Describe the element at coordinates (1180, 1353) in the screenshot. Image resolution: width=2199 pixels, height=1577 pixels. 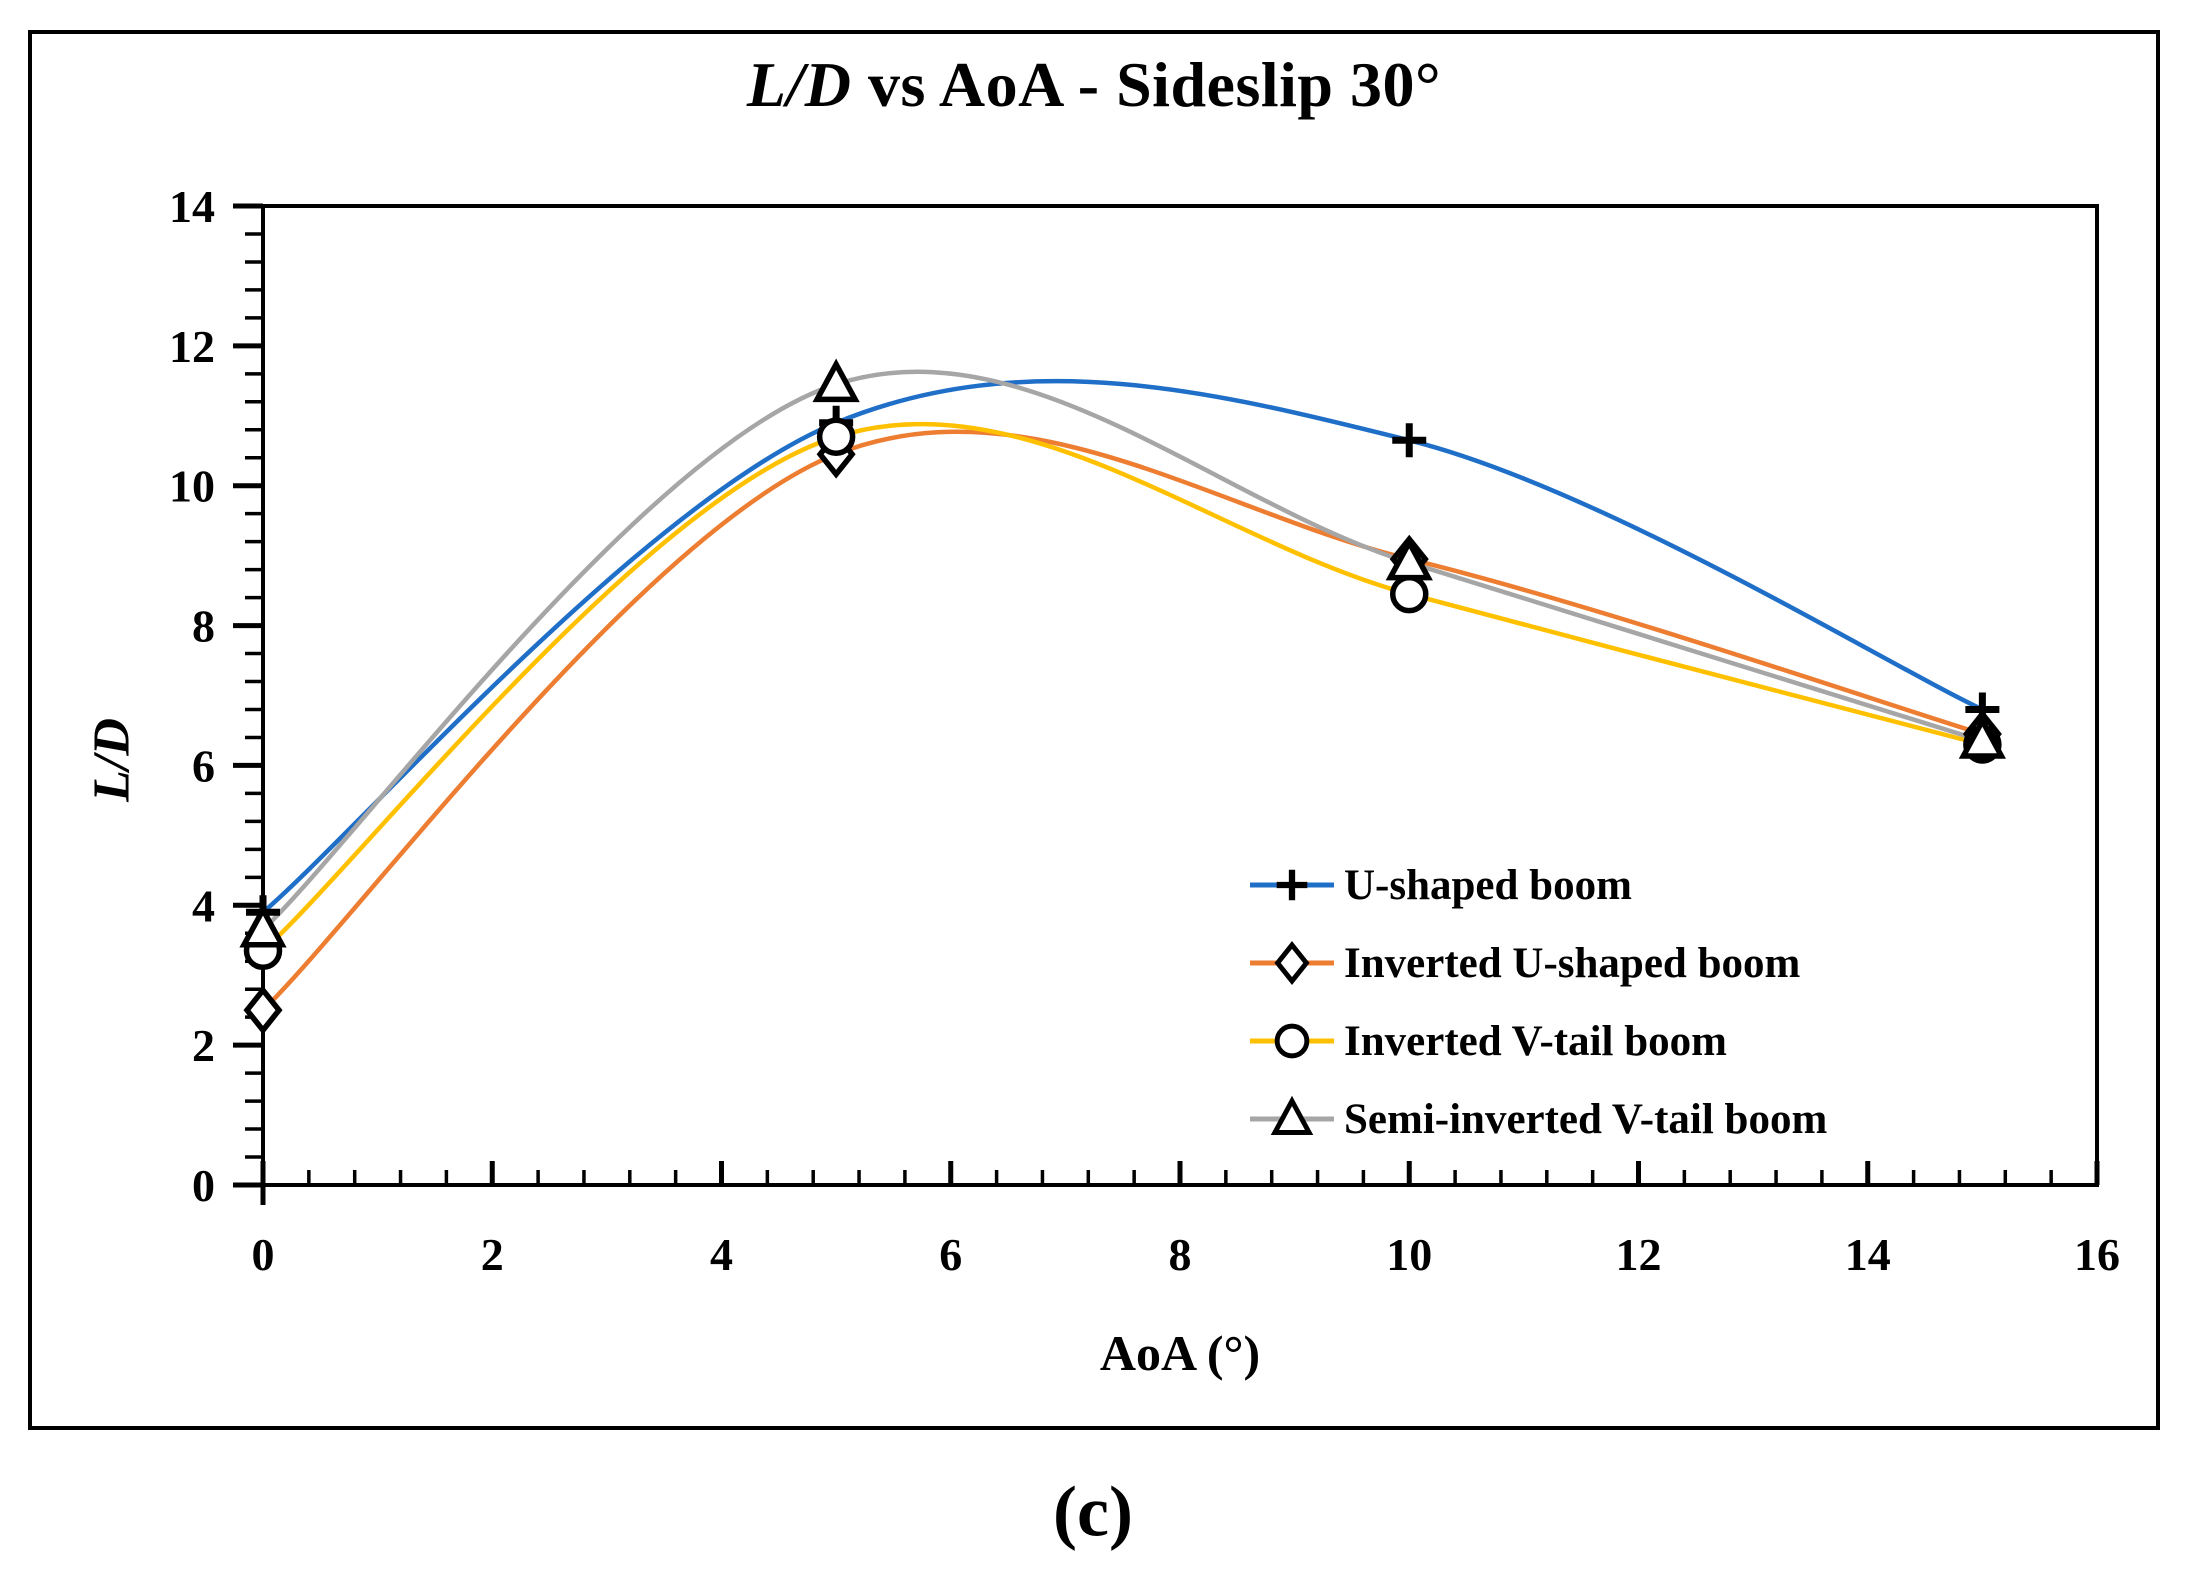
I see `x-axis-title: AoA (°)` at that location.